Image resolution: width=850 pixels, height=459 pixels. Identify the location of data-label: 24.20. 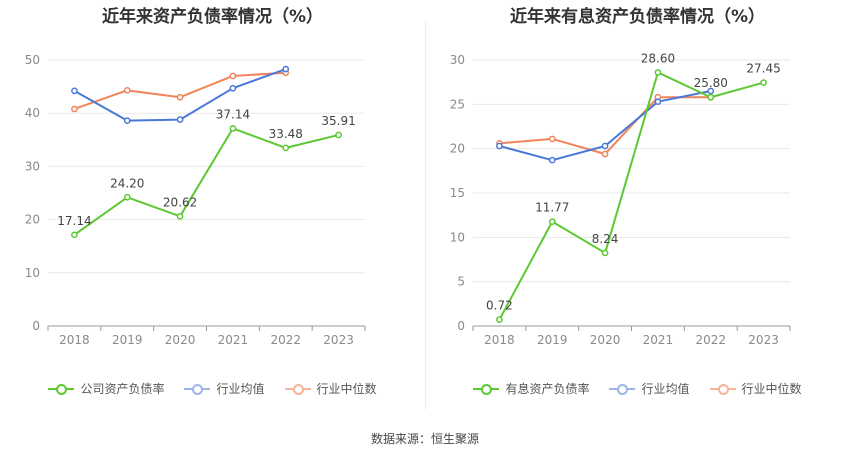
(127, 183).